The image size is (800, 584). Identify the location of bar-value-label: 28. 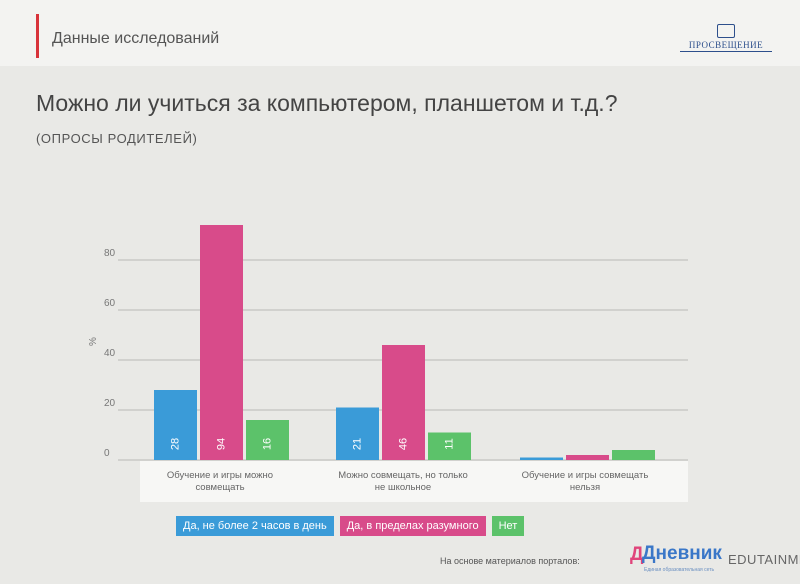
(175, 444).